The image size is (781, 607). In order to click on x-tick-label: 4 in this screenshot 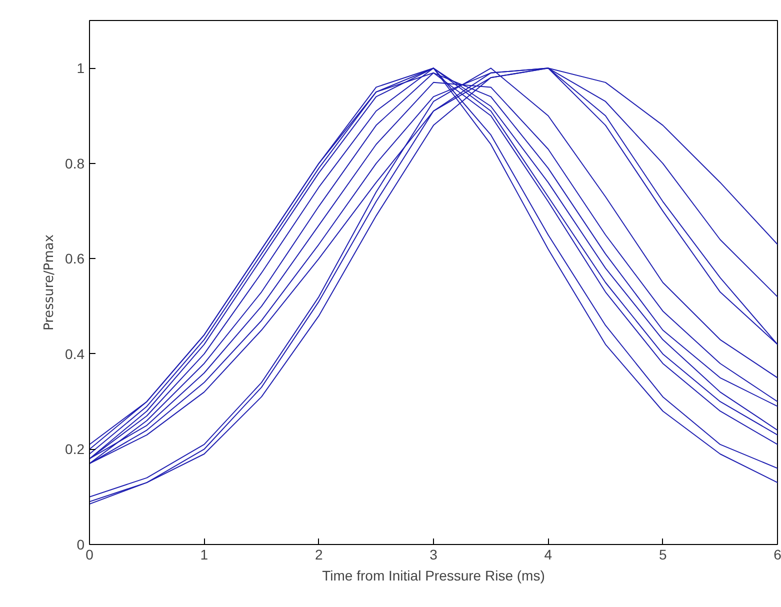, I will do `click(548, 554)`.